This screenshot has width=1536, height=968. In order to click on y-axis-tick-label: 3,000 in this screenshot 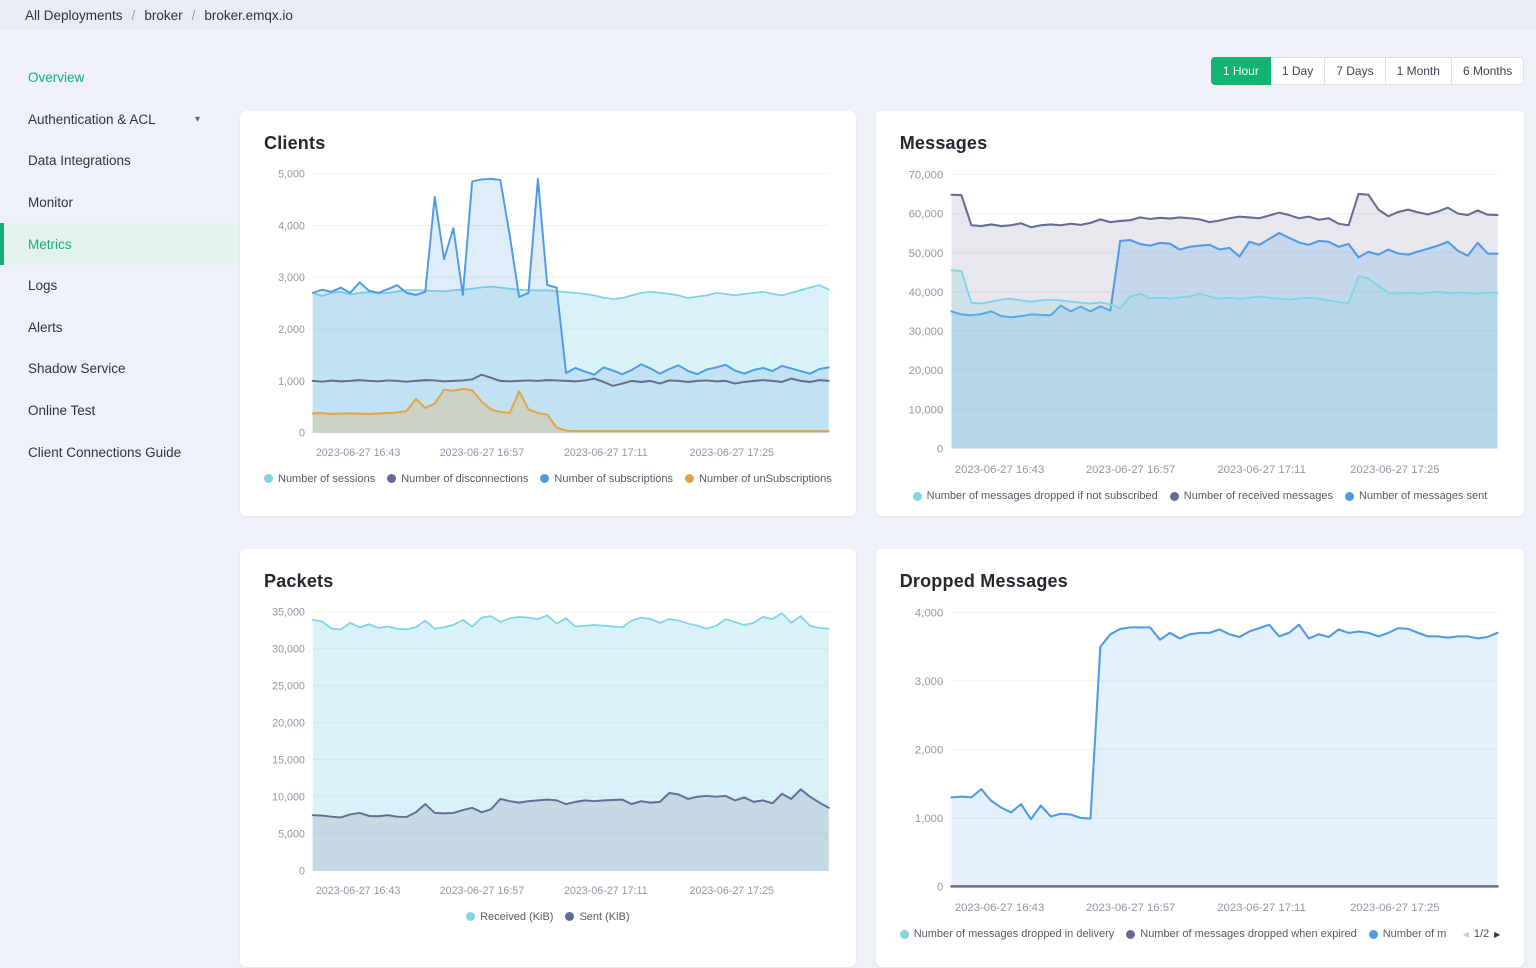, I will do `click(291, 278)`.